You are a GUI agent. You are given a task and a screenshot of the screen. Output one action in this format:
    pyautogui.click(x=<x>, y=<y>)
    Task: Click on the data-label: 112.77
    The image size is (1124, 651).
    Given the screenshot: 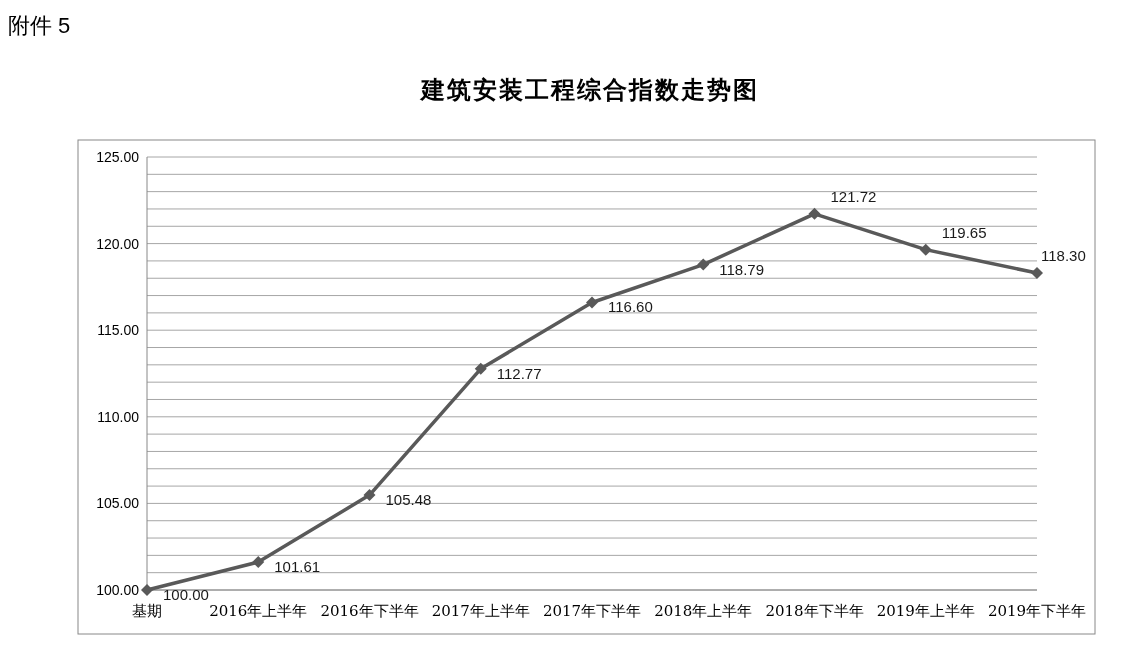 What is the action you would take?
    pyautogui.click(x=519, y=373)
    